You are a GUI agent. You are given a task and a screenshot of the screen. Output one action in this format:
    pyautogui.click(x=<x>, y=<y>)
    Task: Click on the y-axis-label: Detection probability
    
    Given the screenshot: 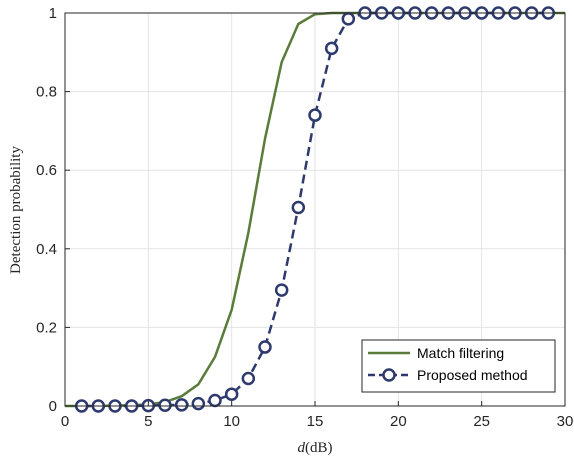 What is the action you would take?
    pyautogui.click(x=16, y=210)
    